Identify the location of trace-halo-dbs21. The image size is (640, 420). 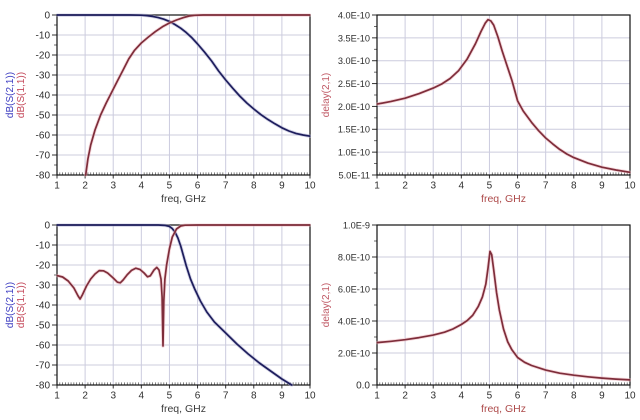
(183, 75).